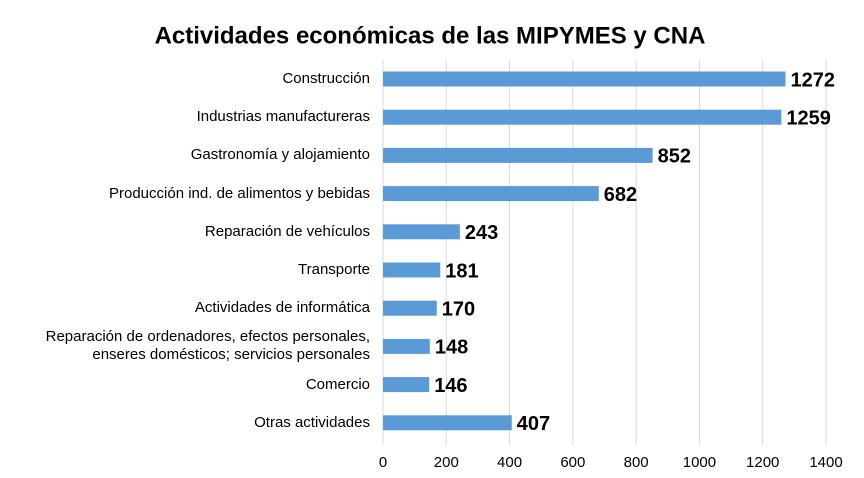 This screenshot has height=478, width=864. What do you see at coordinates (451, 348) in the screenshot?
I see `value-label: 148` at bounding box center [451, 348].